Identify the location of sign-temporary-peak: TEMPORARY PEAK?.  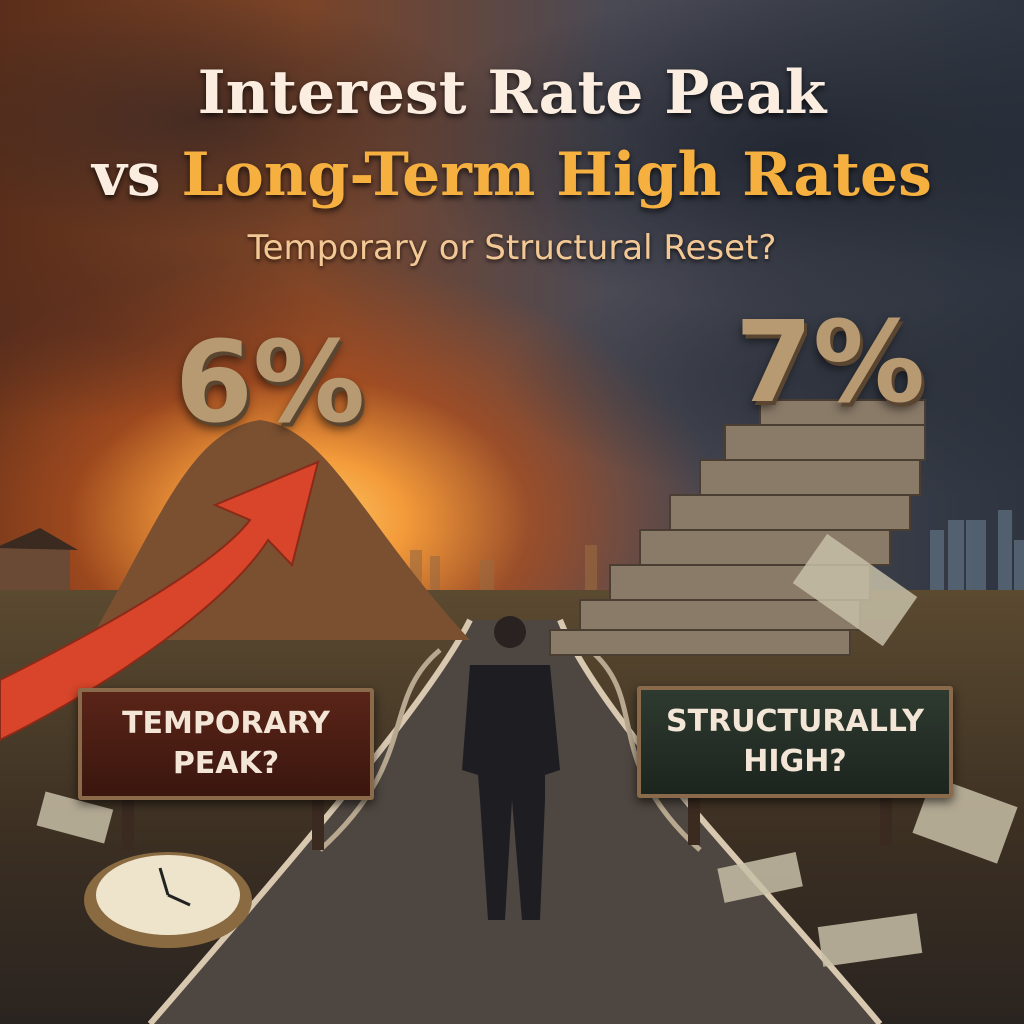
(226, 744).